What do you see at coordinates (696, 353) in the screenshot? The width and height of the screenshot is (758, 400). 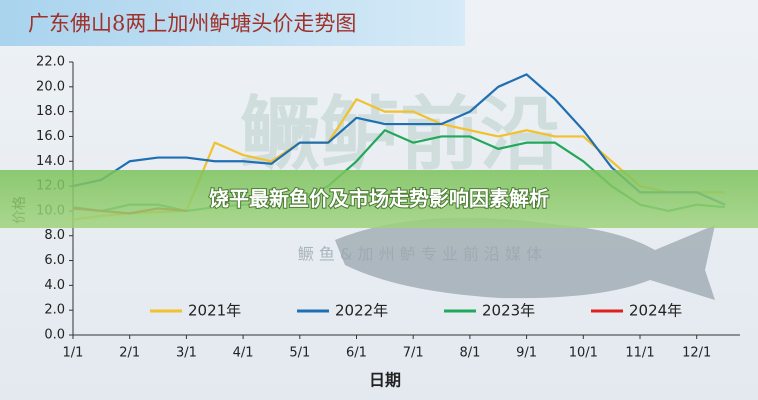 I see `x-tick-label: 12/1` at bounding box center [696, 353].